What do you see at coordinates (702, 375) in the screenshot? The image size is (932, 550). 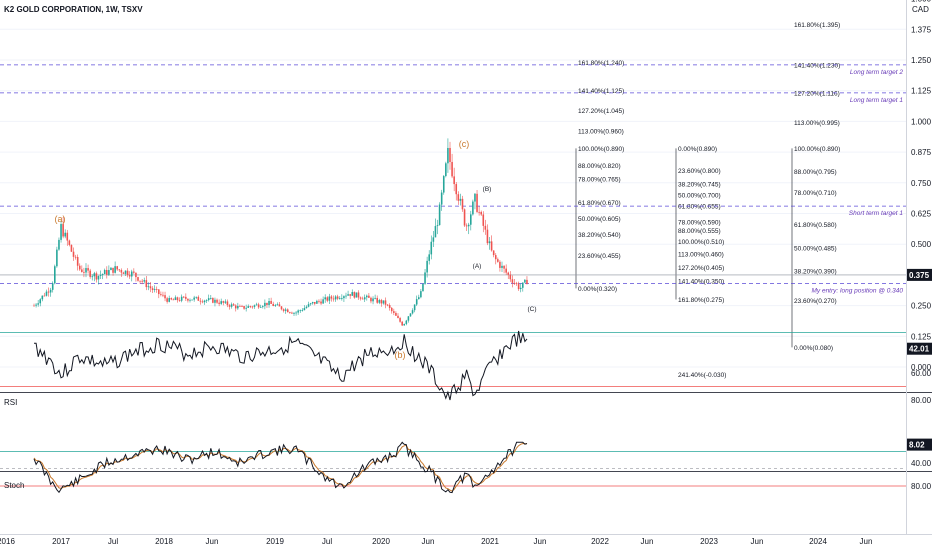 I see `fib-level-label: 241.40%(-0.030)` at bounding box center [702, 375].